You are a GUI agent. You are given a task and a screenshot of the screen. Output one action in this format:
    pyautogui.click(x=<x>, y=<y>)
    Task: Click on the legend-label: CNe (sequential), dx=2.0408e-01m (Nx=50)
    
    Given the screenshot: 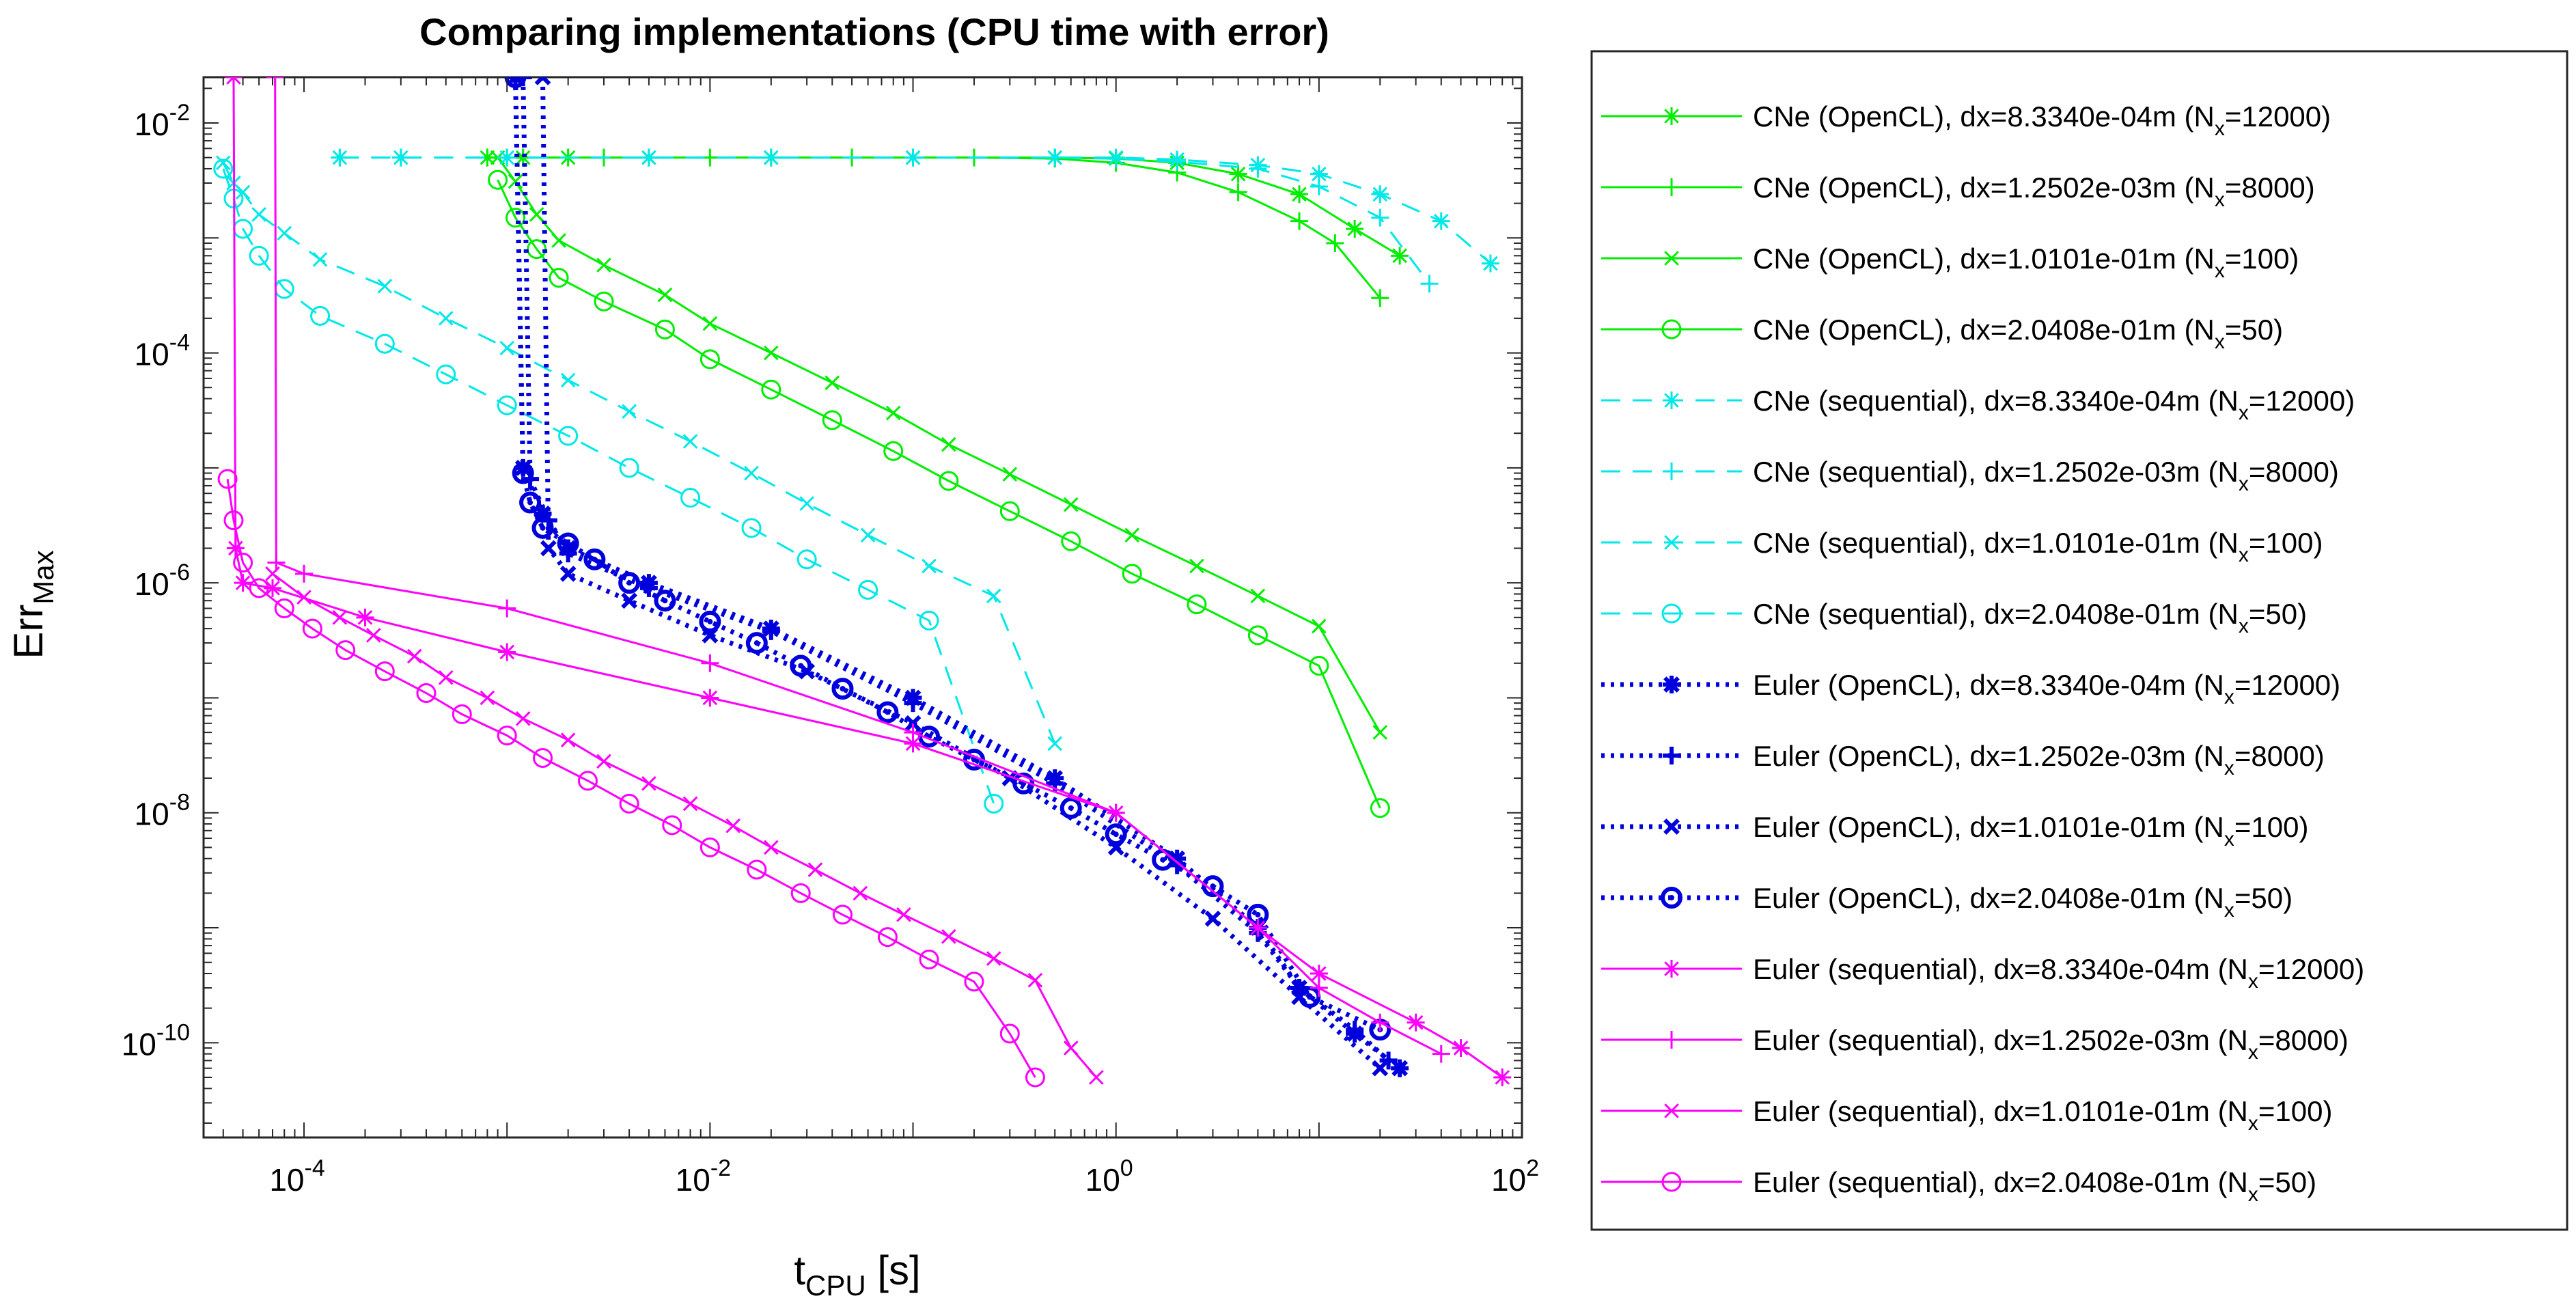 What is the action you would take?
    pyautogui.click(x=2030, y=618)
    